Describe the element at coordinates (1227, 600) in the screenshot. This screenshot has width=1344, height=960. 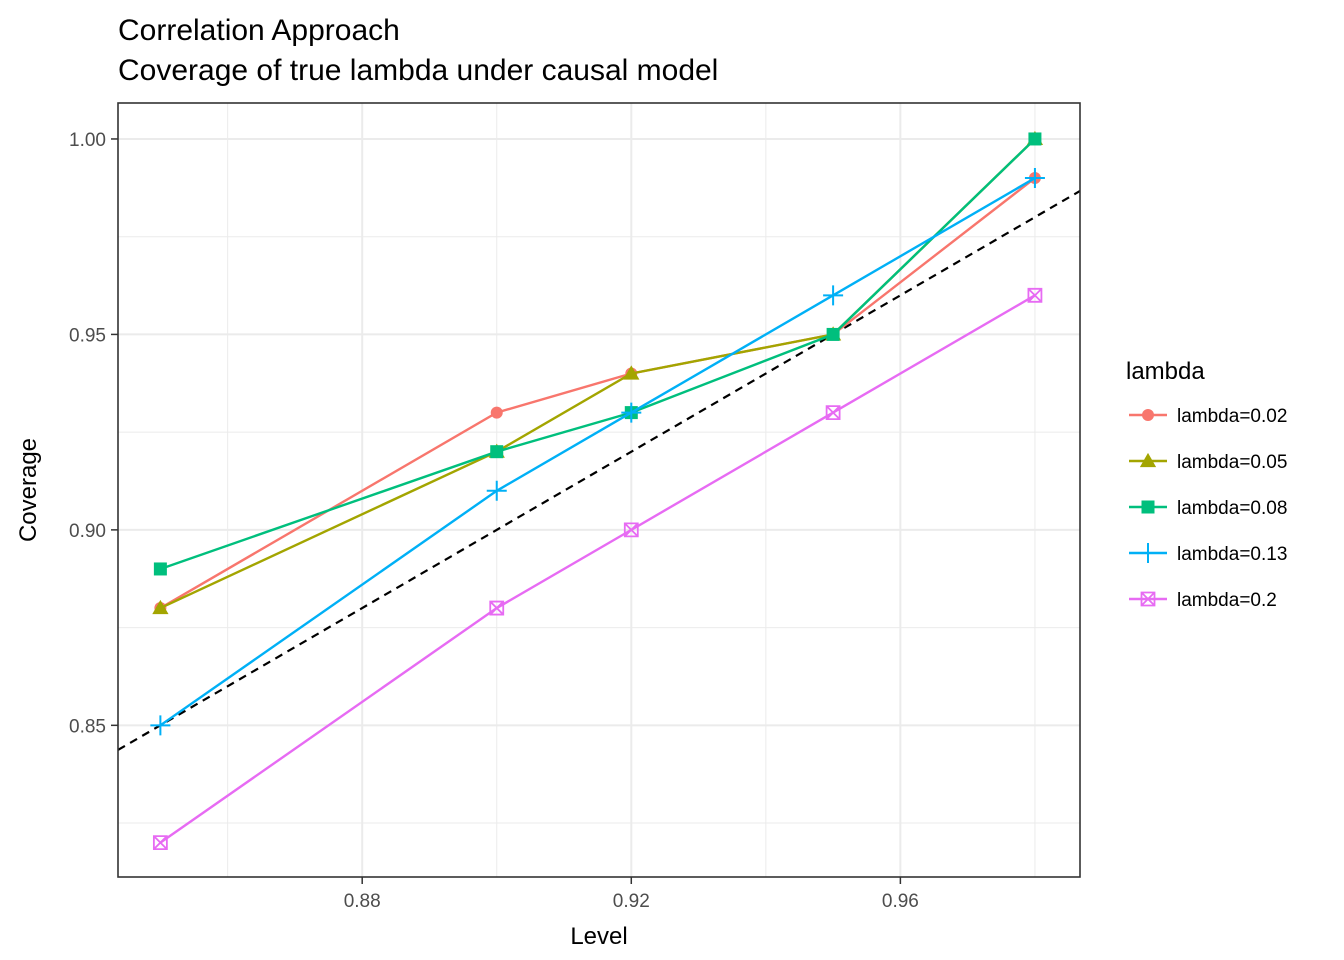
I see `legend-label: lambda=0.2` at that location.